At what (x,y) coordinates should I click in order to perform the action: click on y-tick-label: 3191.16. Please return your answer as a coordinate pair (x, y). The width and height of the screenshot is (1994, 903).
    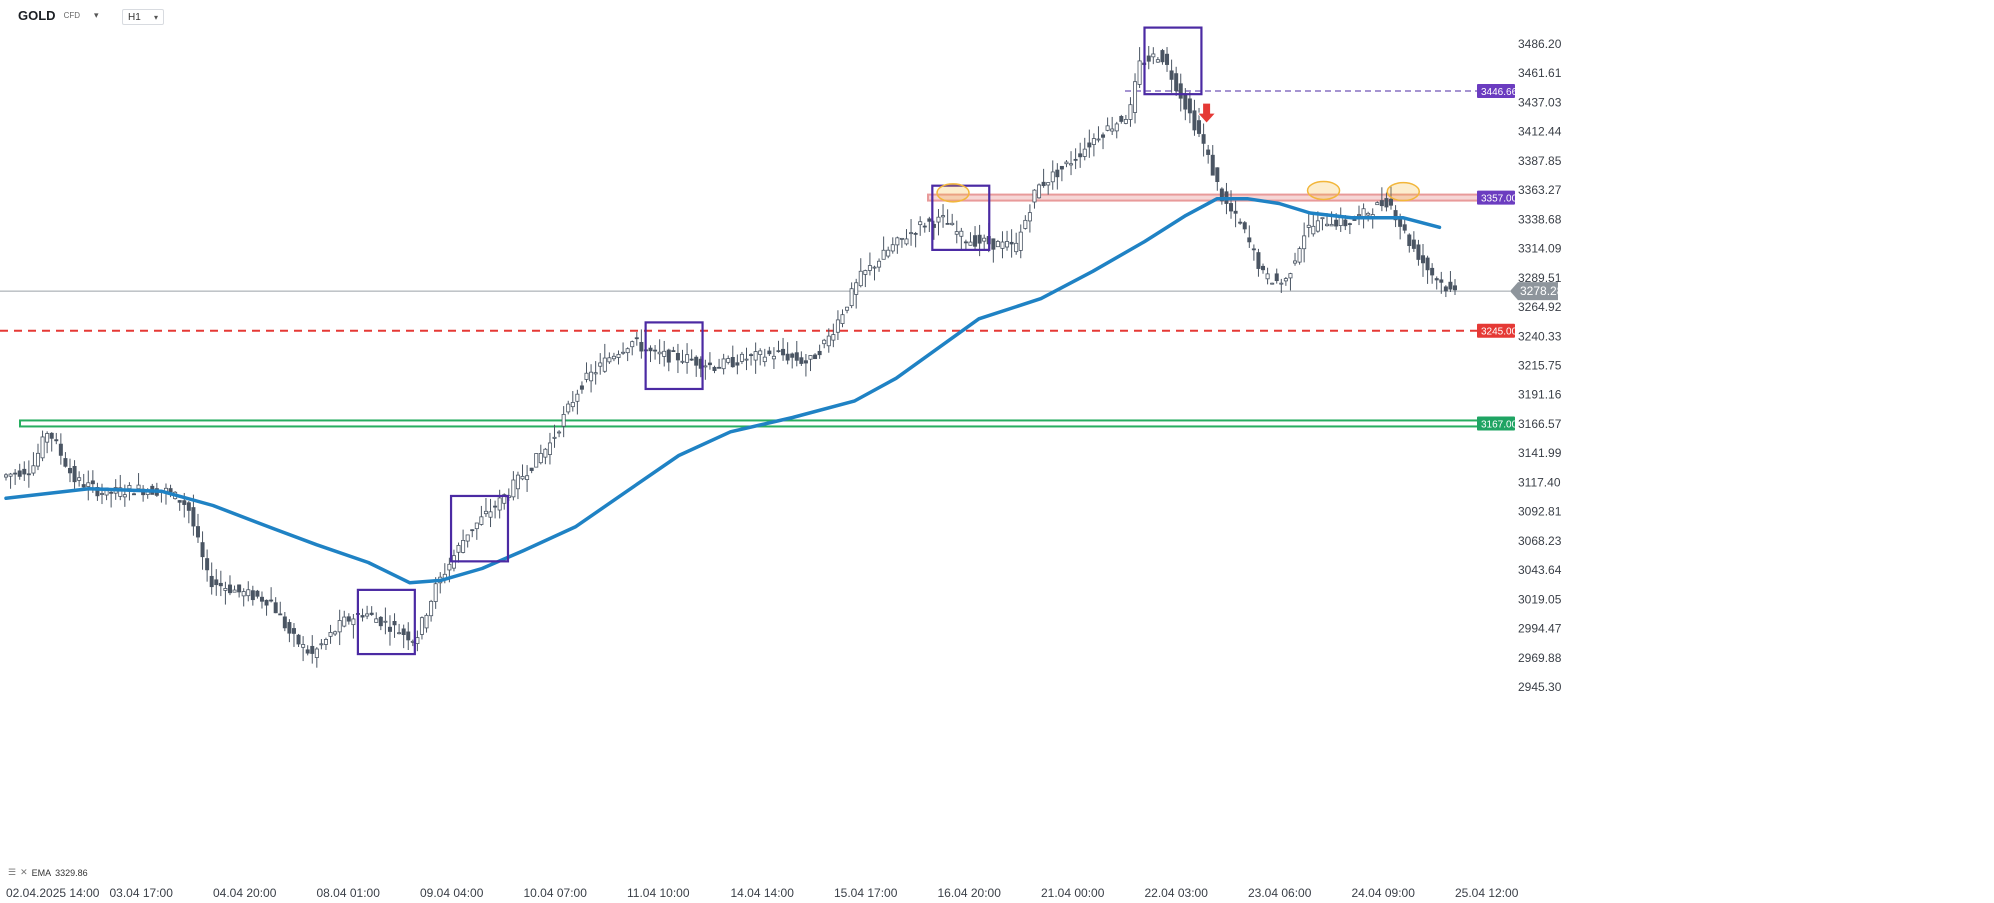
    Looking at the image, I should click on (1540, 395).